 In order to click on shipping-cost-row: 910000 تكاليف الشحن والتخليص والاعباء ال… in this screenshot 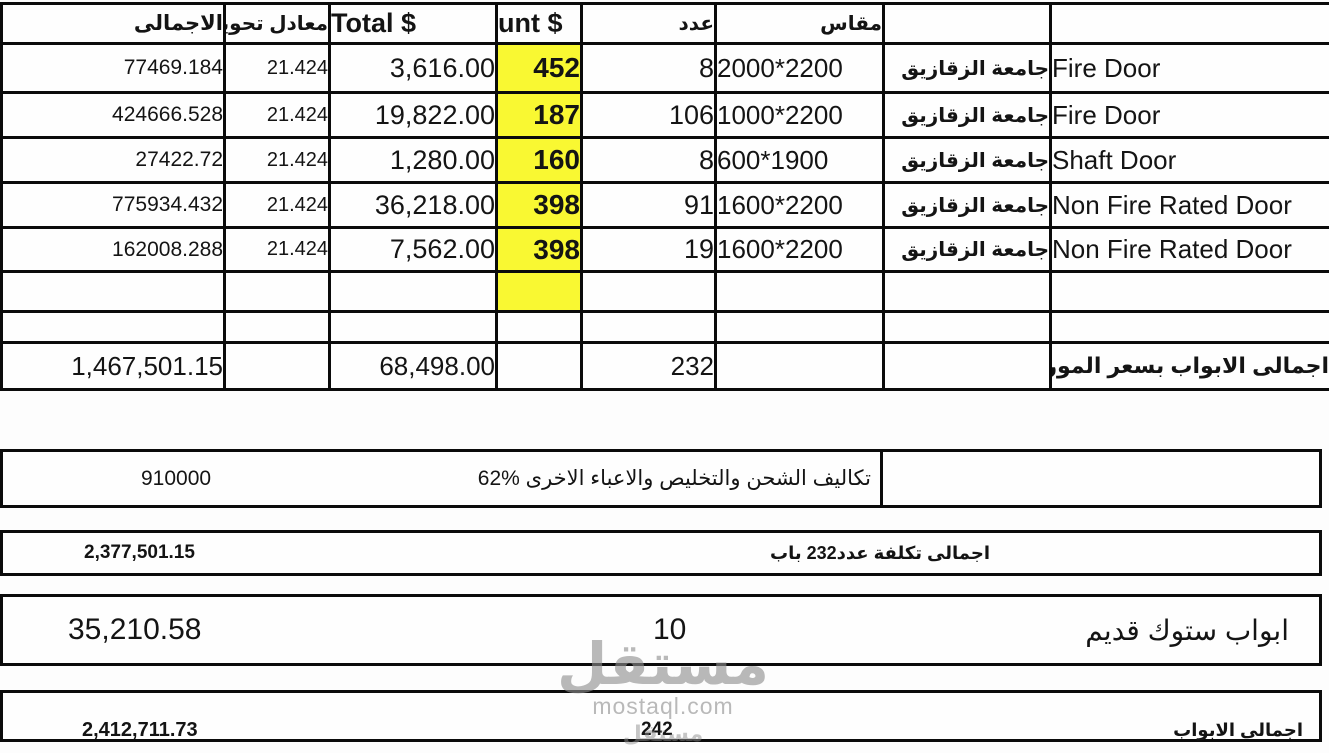, I will do `click(661, 478)`.